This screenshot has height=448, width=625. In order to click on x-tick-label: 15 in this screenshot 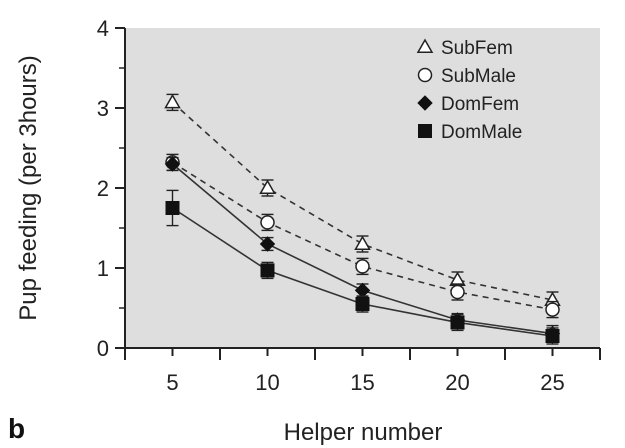, I will do `click(362, 382)`.